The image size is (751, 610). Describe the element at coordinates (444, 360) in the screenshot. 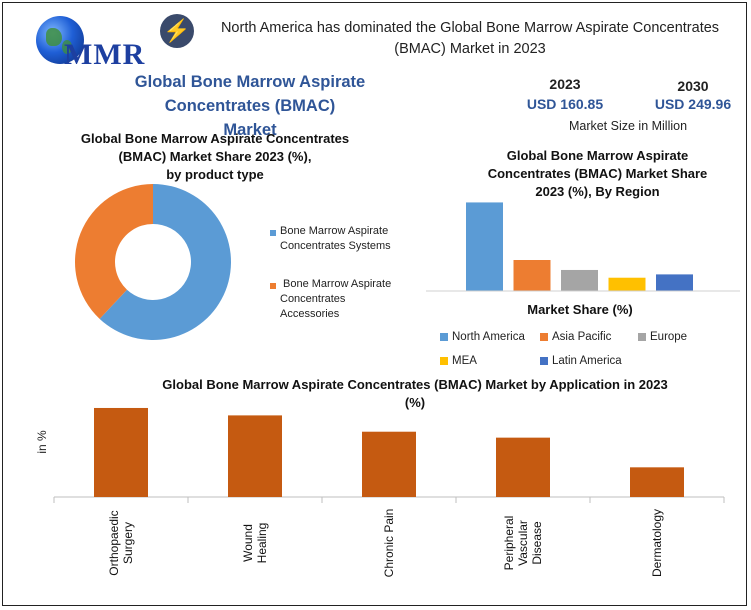

I see `legend-swatch-mea` at that location.